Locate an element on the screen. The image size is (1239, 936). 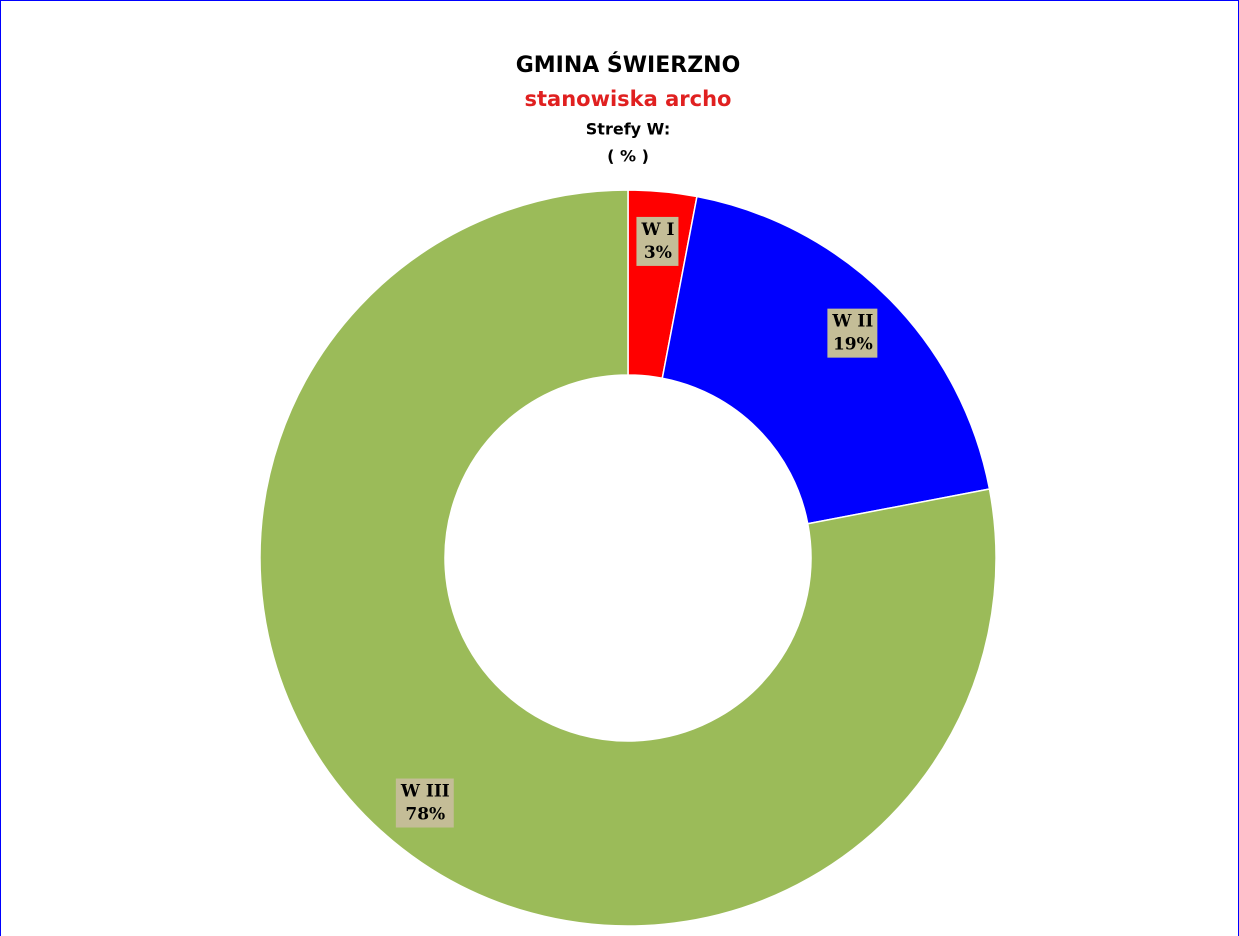
annotation: Strefy W: is located at coordinates (628, 129).